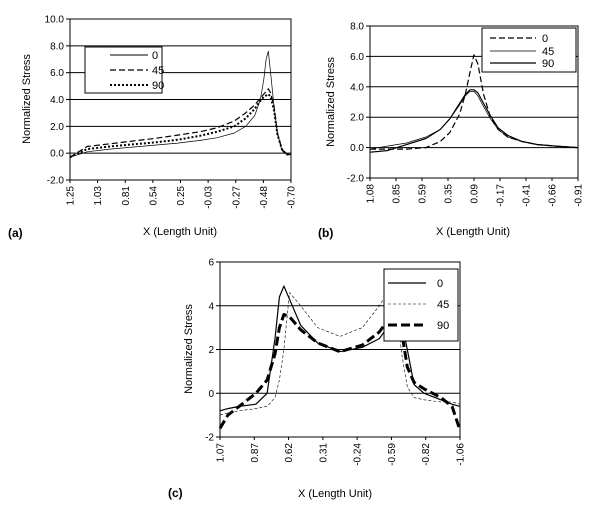 The image size is (600, 509). I want to click on y-tick-labels-a: -2.0 0.0 2.0 4.0 6.0 8.0 10.0, so click(55, 101).